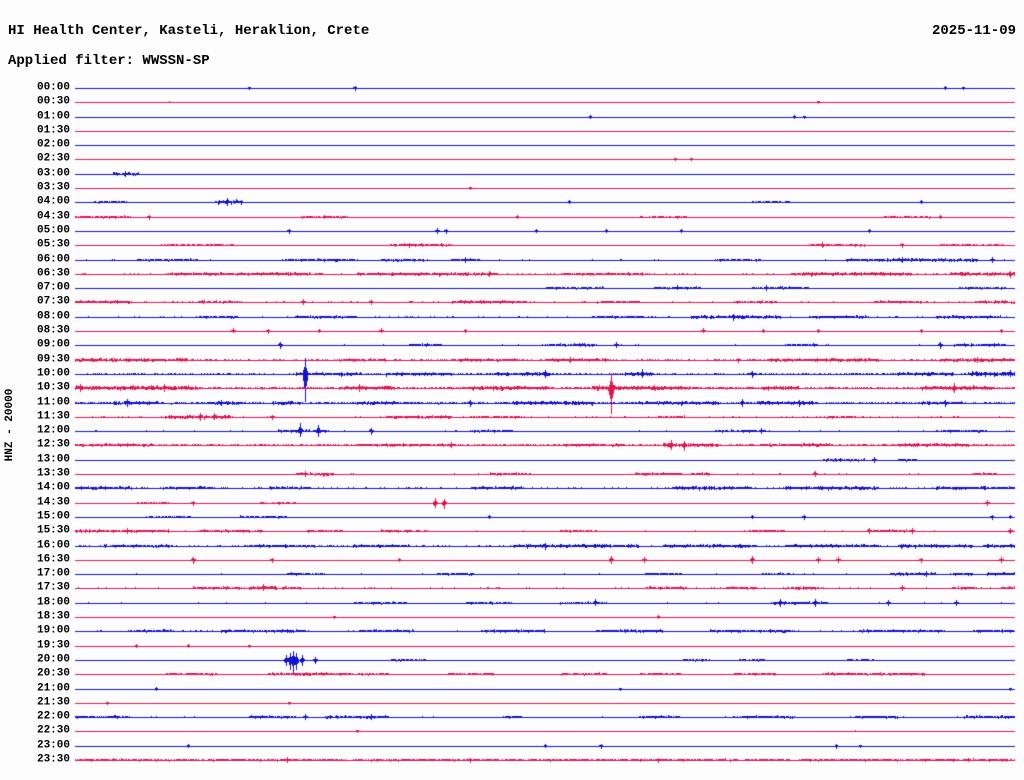  I want to click on row-time-label: 21:00, so click(53, 688).